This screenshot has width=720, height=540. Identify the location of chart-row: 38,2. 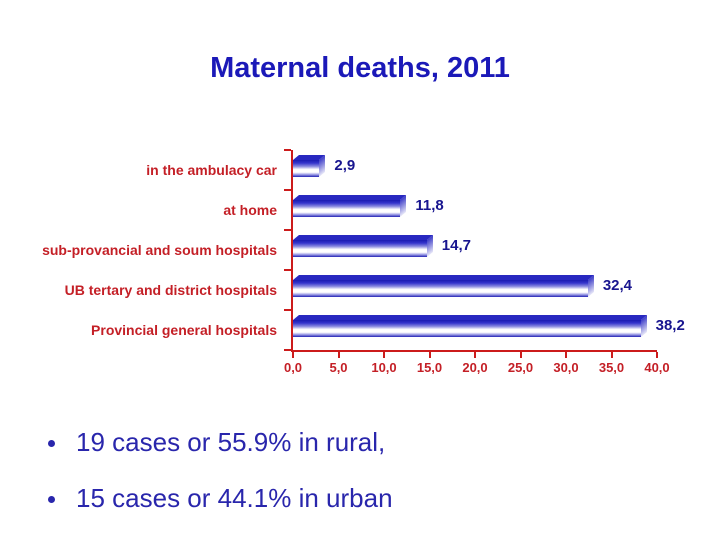
(489, 330).